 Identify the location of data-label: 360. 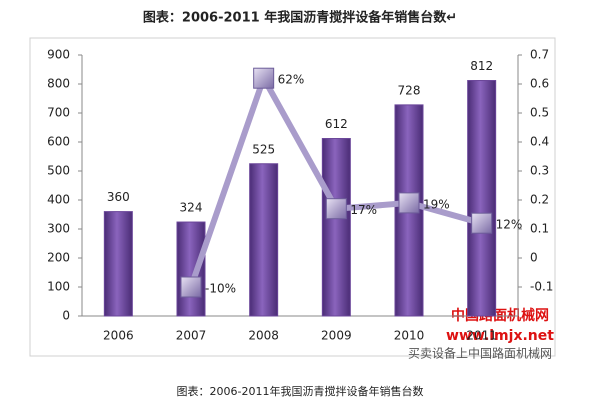
(118, 197).